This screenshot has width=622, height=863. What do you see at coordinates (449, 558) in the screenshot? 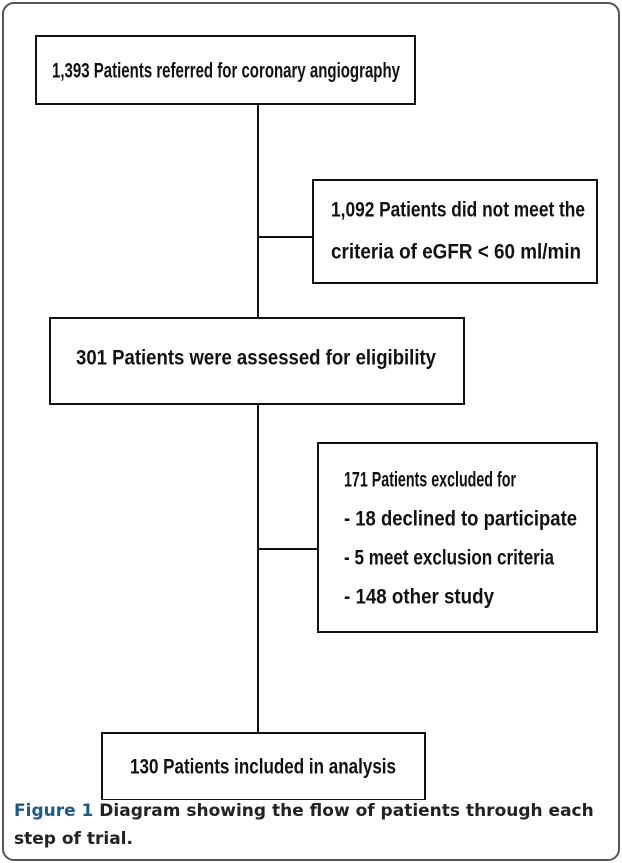
I see `node-text: - 5 meet exclusion criteria` at bounding box center [449, 558].